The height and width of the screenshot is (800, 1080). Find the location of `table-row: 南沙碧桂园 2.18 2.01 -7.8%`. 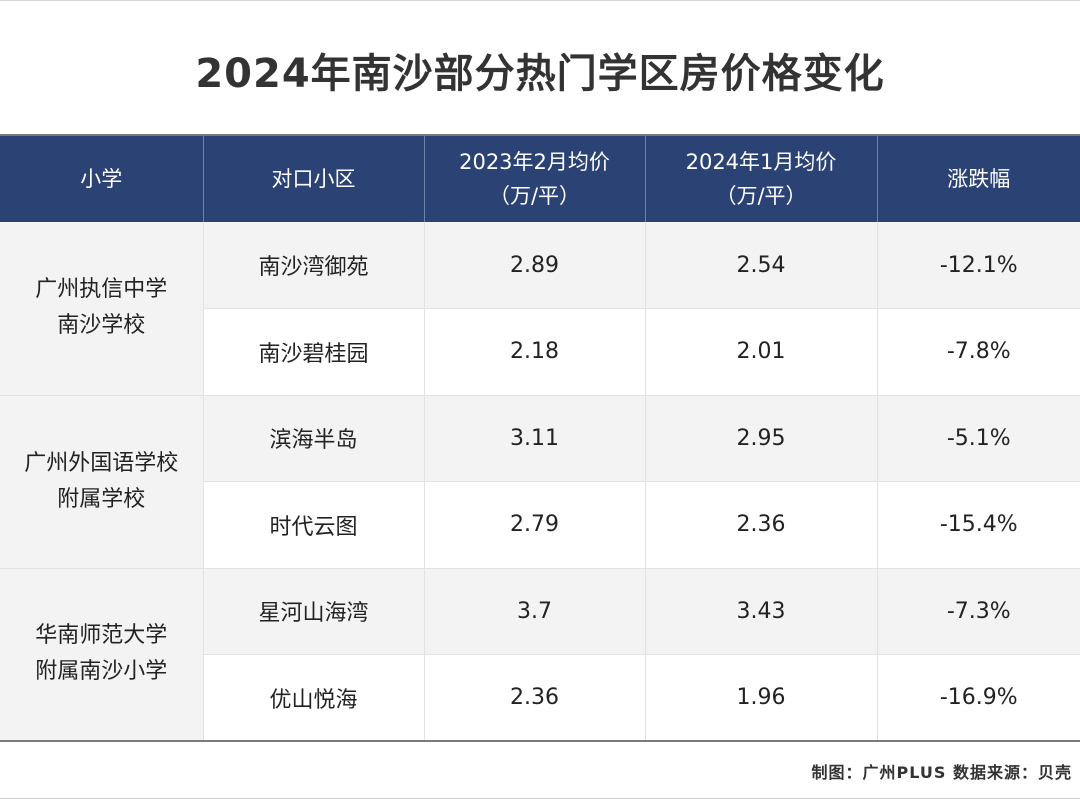

table-row: 南沙碧桂园 2.18 2.01 -7.8% is located at coordinates (540, 352).